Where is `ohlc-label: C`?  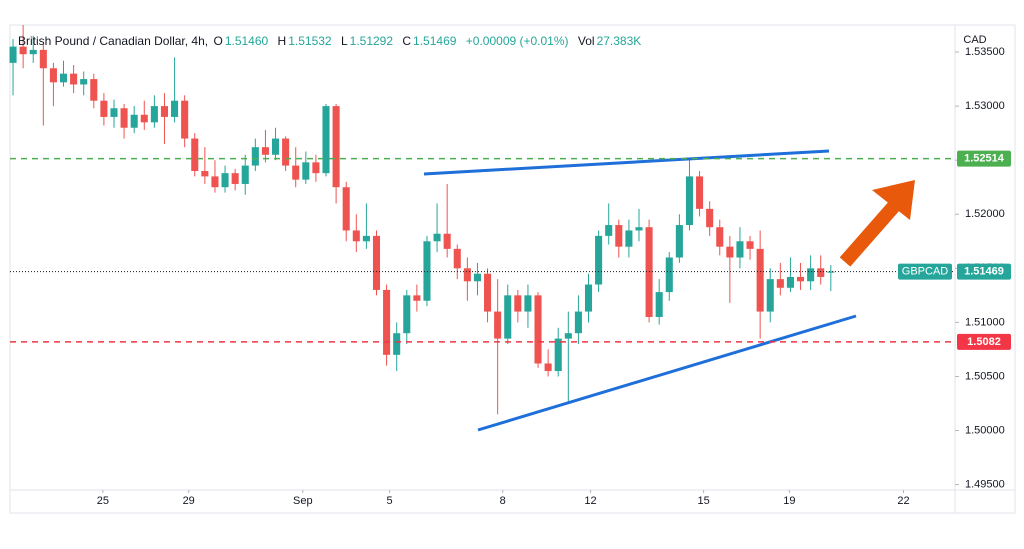
ohlc-label: C is located at coordinates (407, 41).